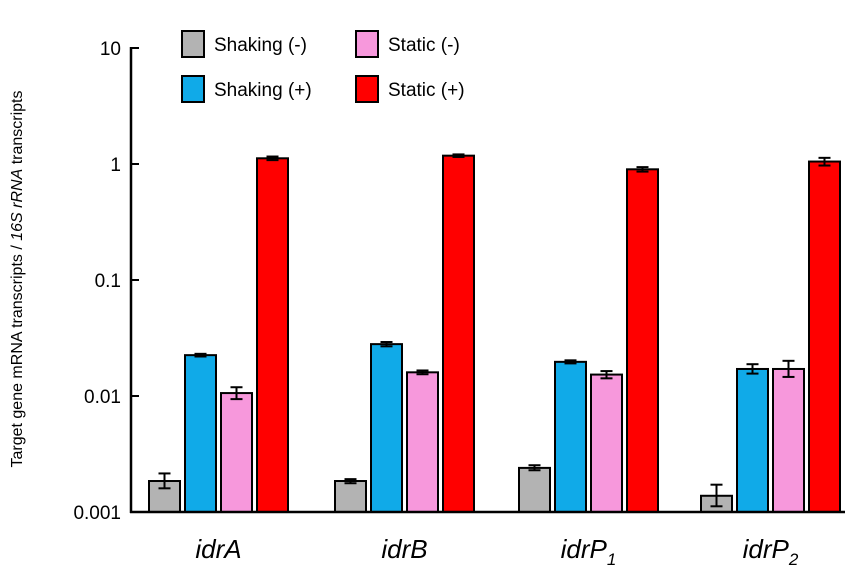  What do you see at coordinates (17, 205) in the screenshot?
I see `y-axis-label-part2: 16S rRNA` at bounding box center [17, 205].